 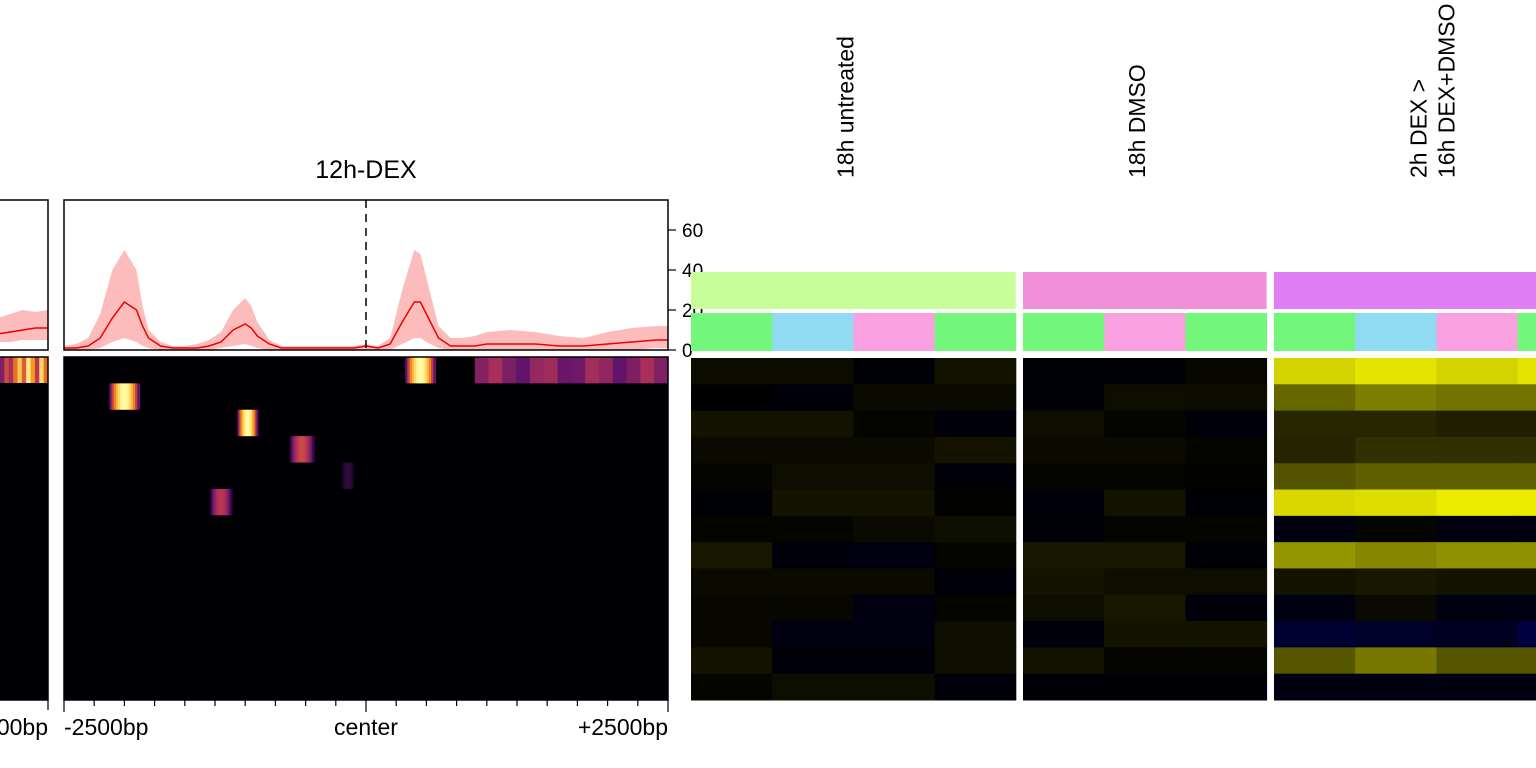 What do you see at coordinates (1418, 128) in the screenshot?
I see `column-group-label-line: 2h DEX >` at bounding box center [1418, 128].